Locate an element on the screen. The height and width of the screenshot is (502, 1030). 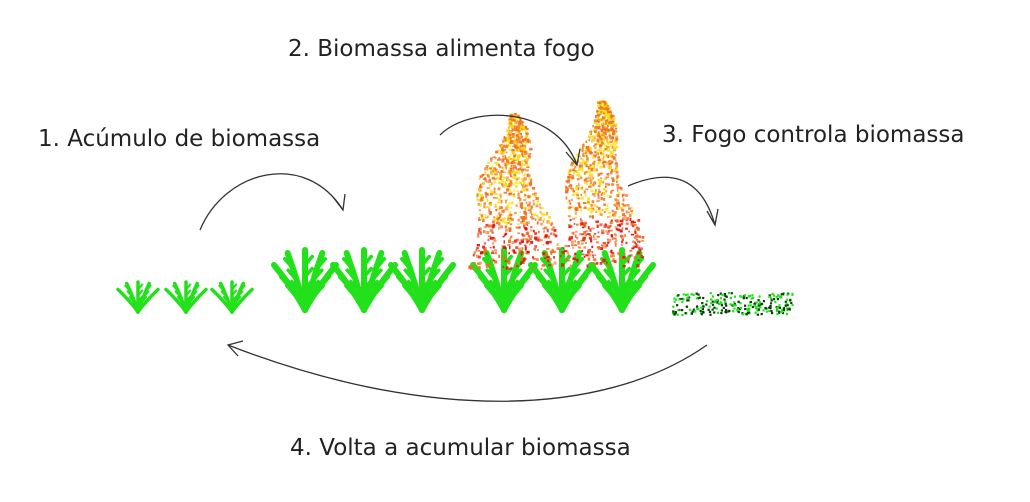
burnt-grass-icon is located at coordinates (733, 304).